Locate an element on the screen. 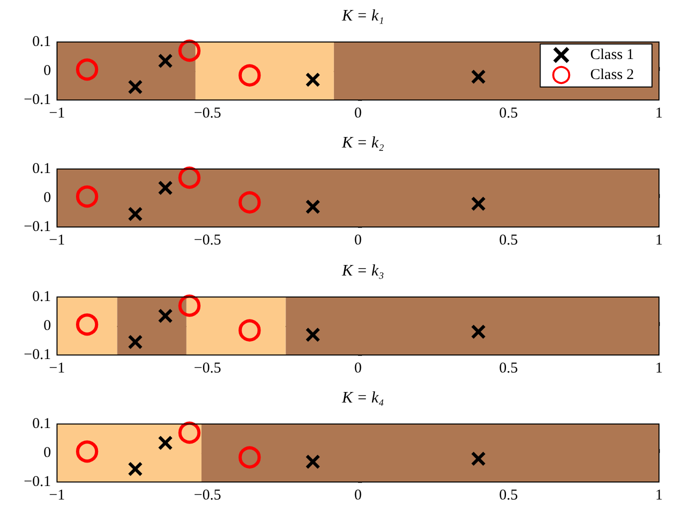 This screenshot has height=513, width=676. chart-title: K = k₂ is located at coordinates (362, 143).